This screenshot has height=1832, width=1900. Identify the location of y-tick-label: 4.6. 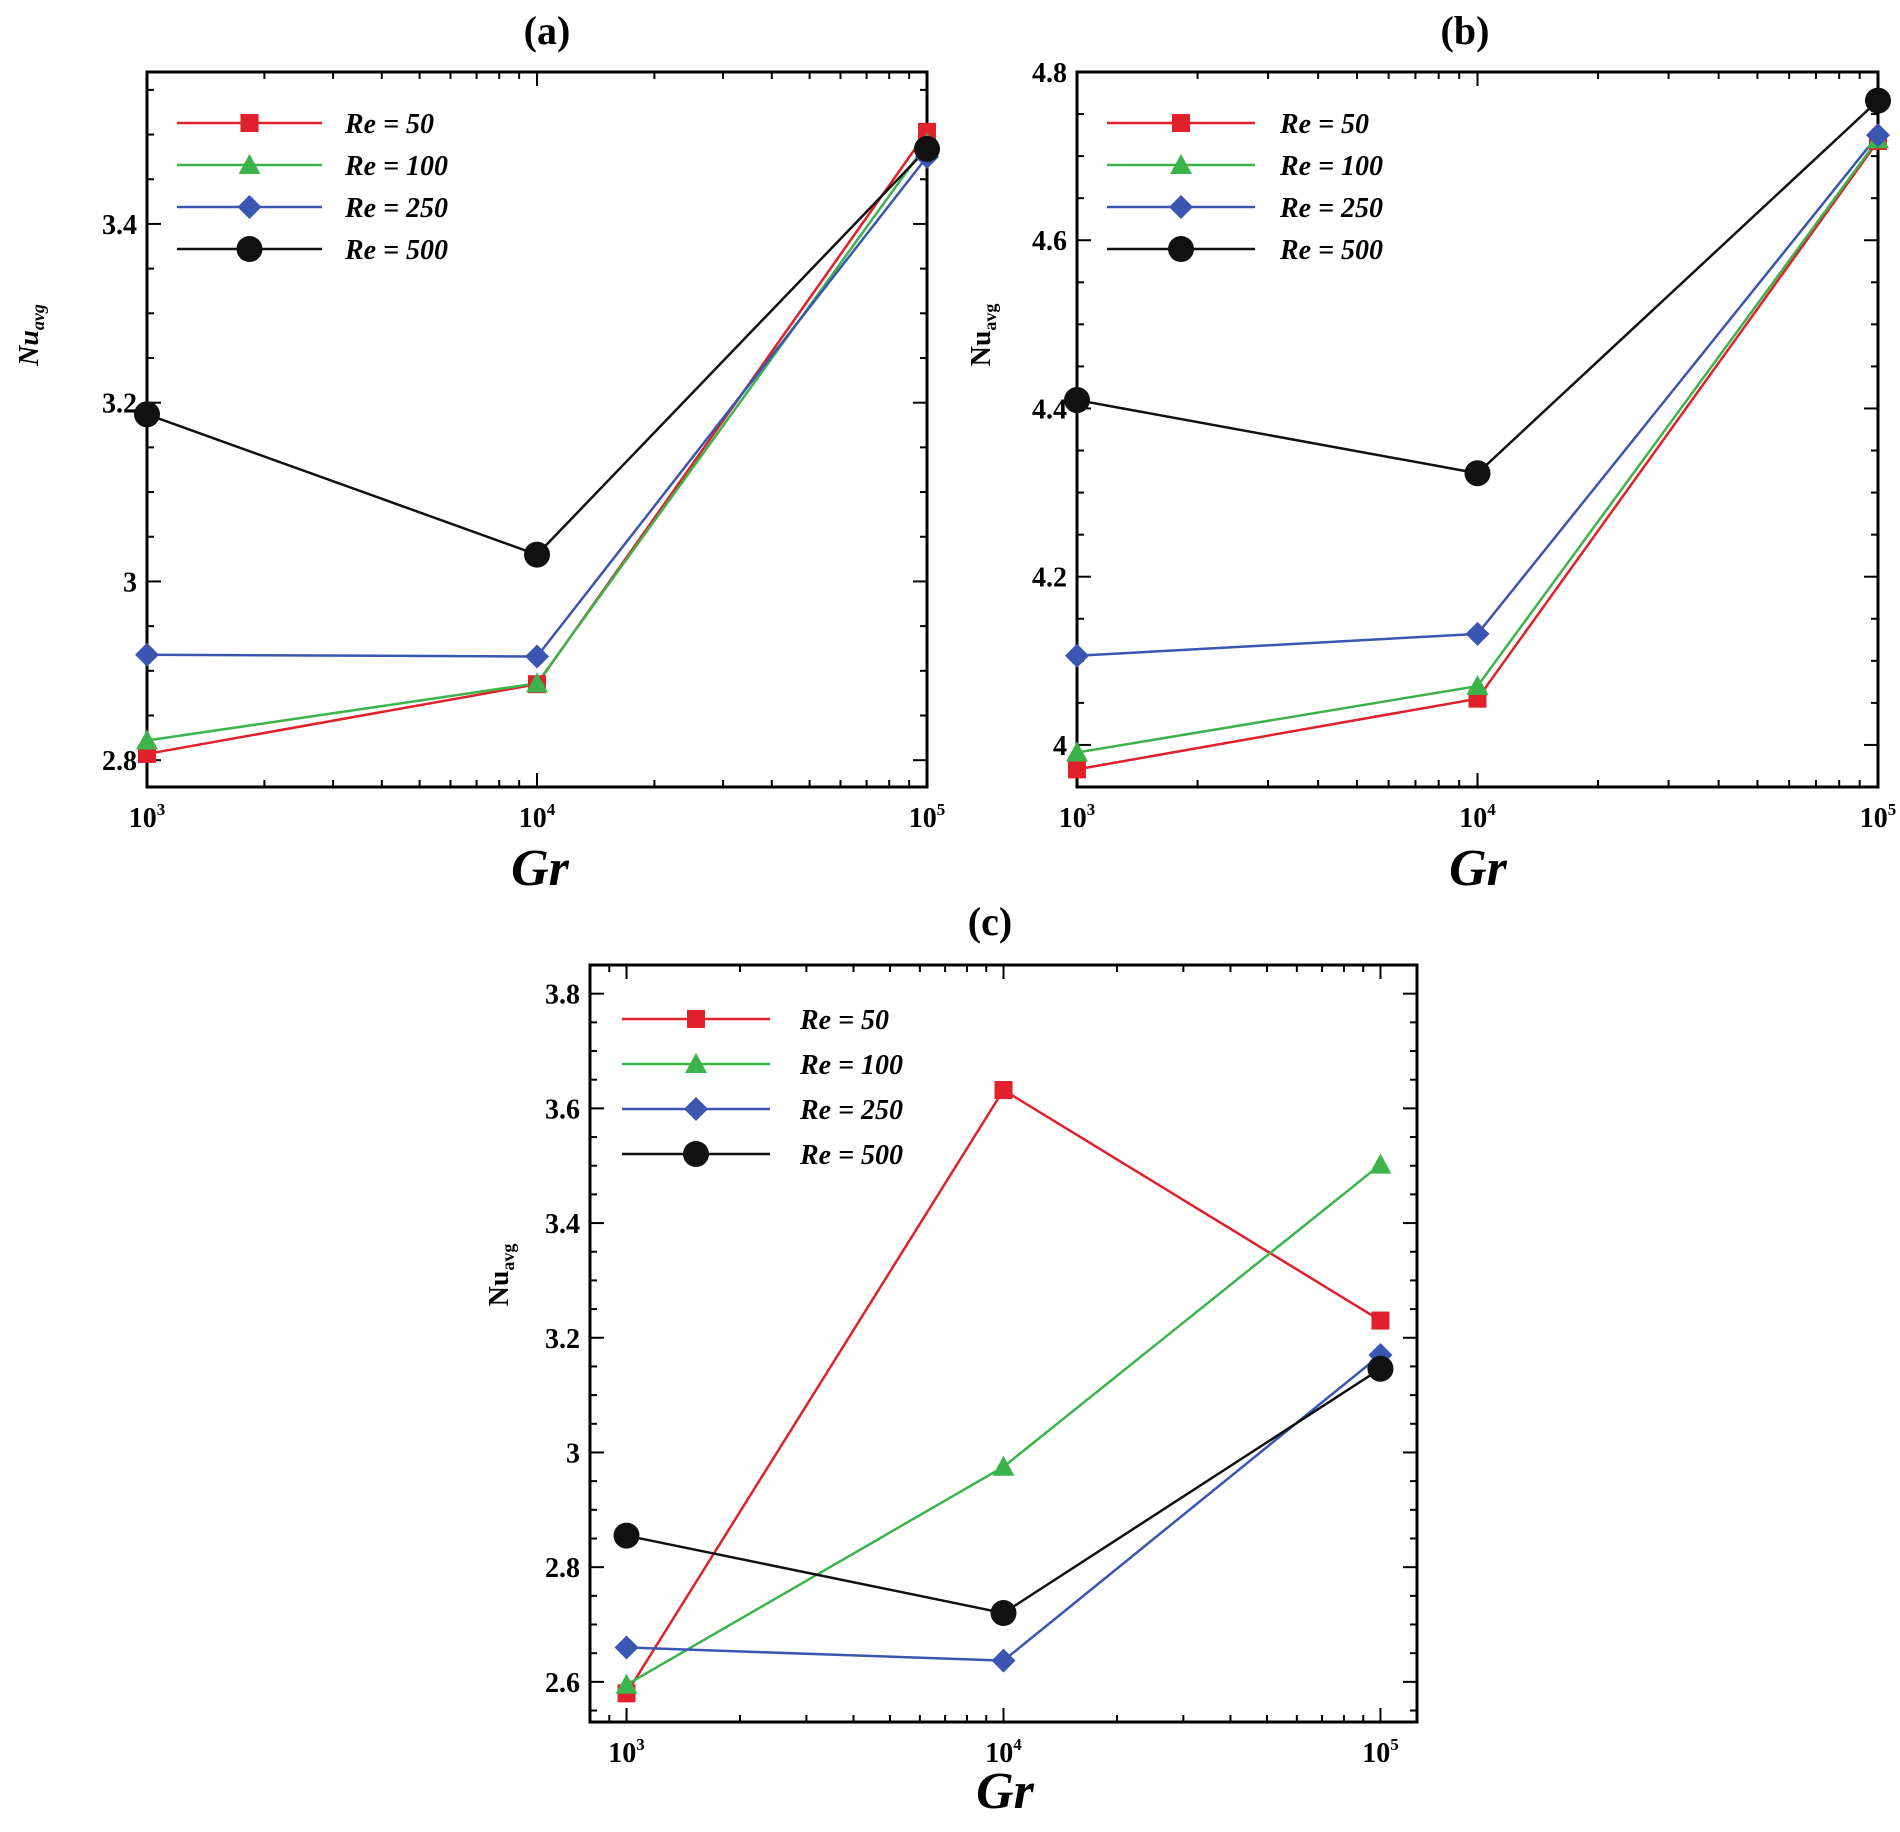
(1049, 241).